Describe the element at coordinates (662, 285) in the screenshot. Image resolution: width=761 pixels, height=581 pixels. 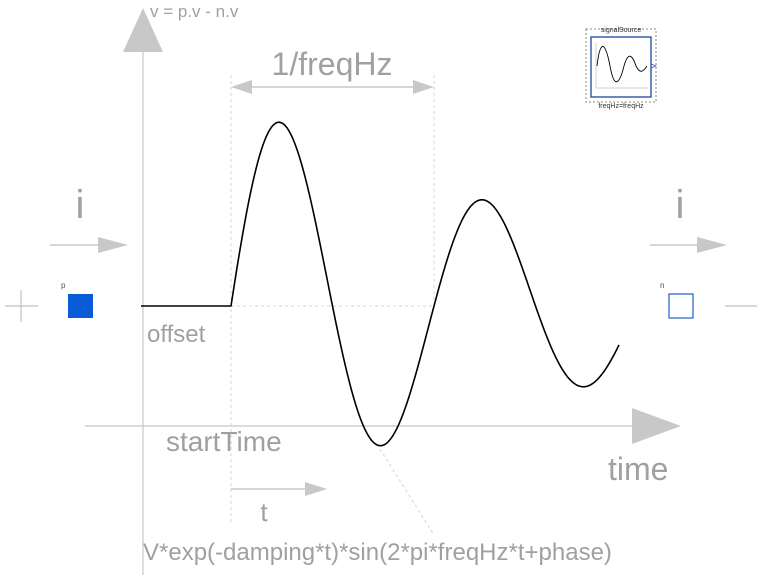
I see `pin-n-label: n` at that location.